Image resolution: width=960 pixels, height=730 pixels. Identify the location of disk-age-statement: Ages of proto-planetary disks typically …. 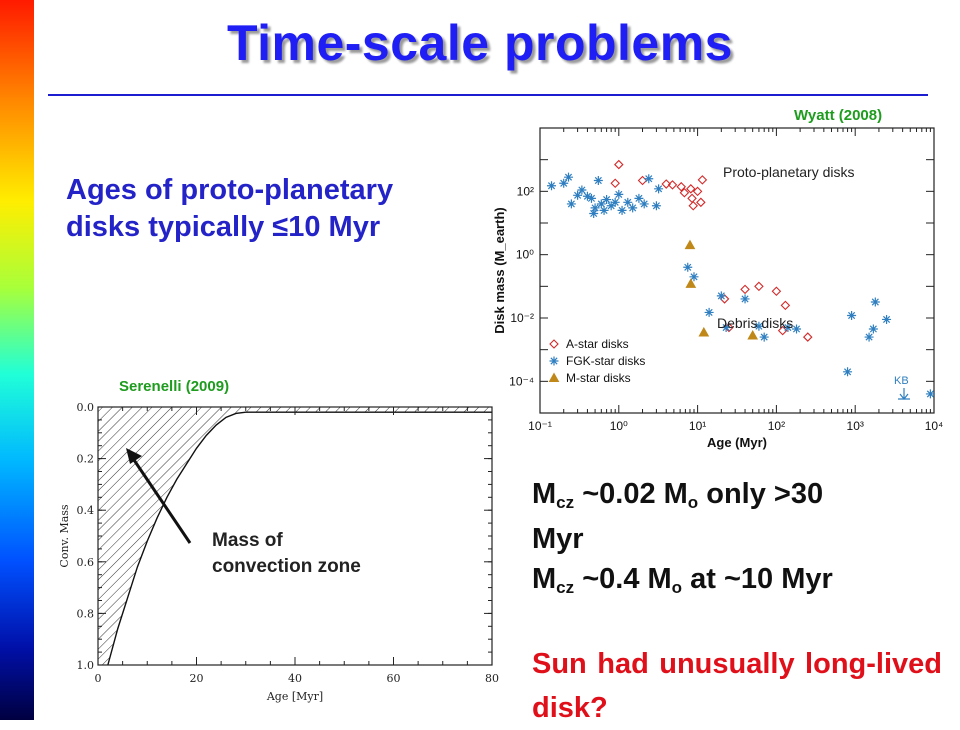
(229, 209).